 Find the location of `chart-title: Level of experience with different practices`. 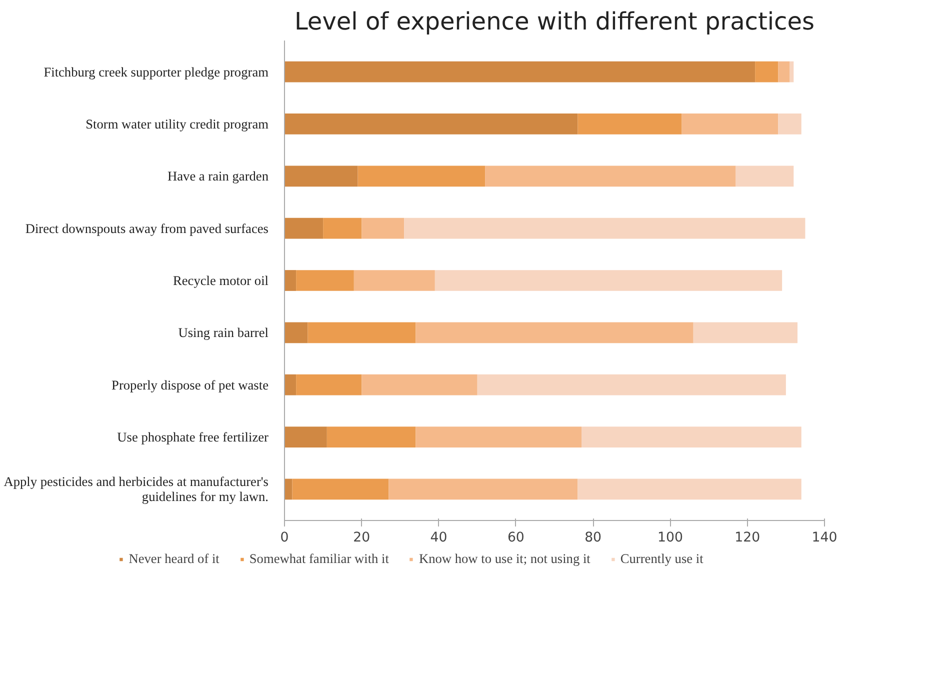

chart-title: Level of experience with different practices is located at coordinates (554, 22).